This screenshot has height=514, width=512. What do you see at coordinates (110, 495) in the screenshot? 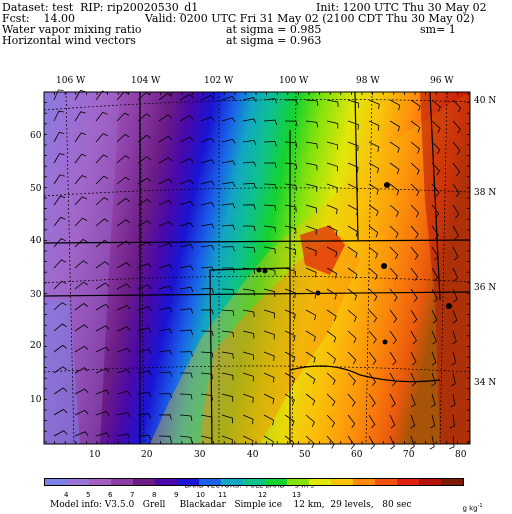
I see `colorbar-label: 6` at bounding box center [110, 495].